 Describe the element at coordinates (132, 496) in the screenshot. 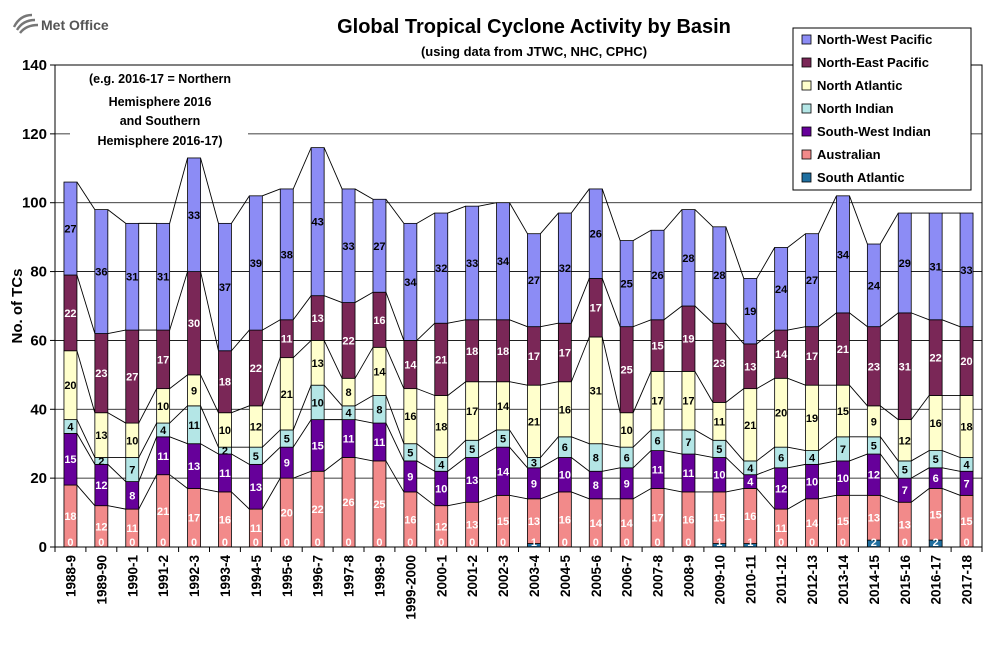

I see `data-label: 8` at that location.